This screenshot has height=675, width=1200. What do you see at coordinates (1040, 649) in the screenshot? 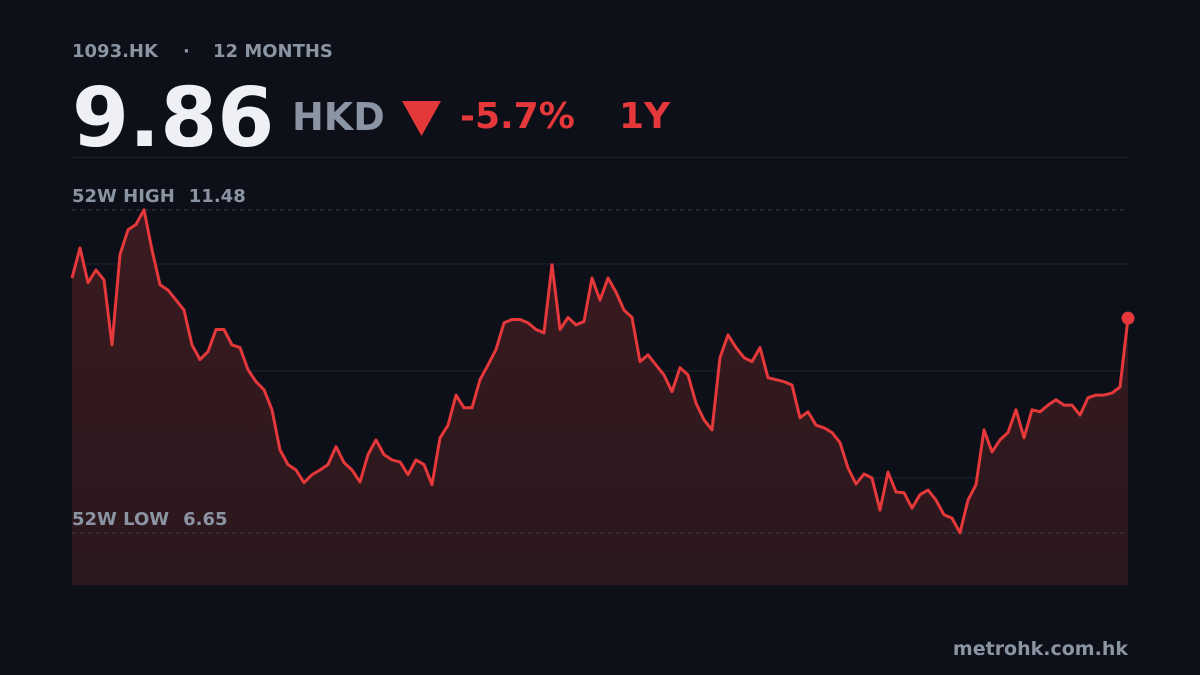
I see `footer: metrohk.com.hk` at bounding box center [1040, 649].